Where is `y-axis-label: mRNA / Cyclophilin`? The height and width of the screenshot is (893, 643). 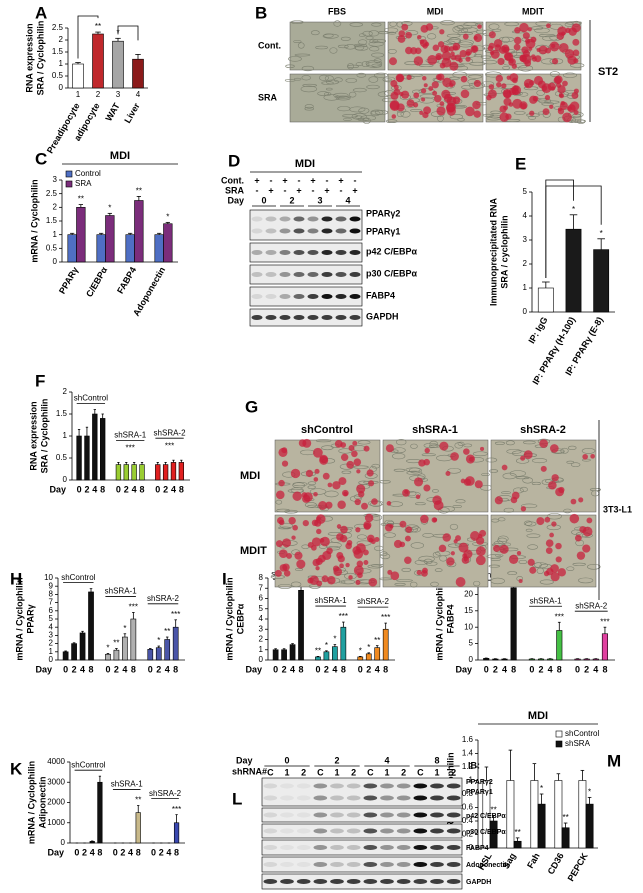
y-axis-label: mRNA / Cyclophilin is located at coordinates (19, 618).